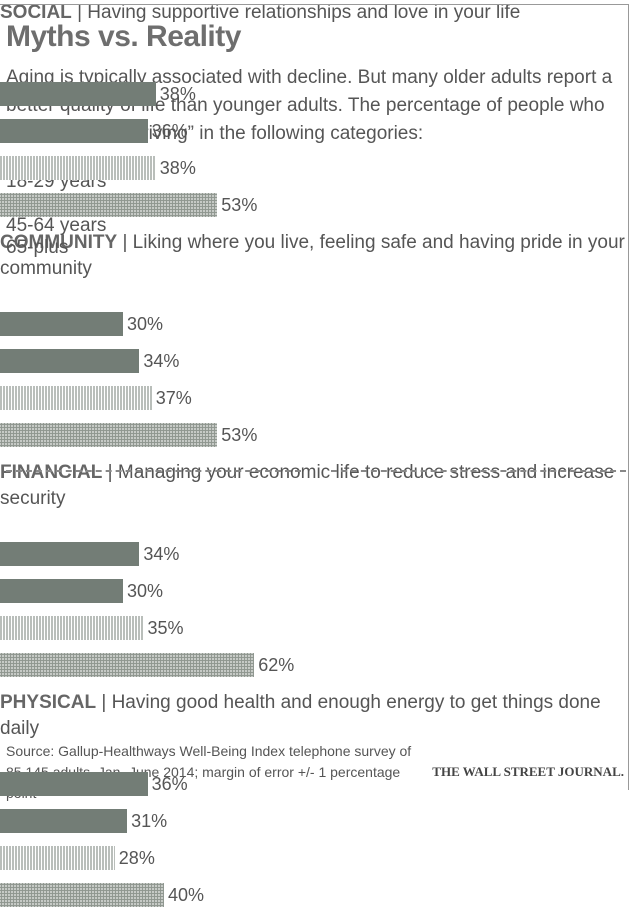 This screenshot has width=632, height=920. Describe the element at coordinates (316, 248) in the screenshot. I see `legend-item: 65-plus` at that location.